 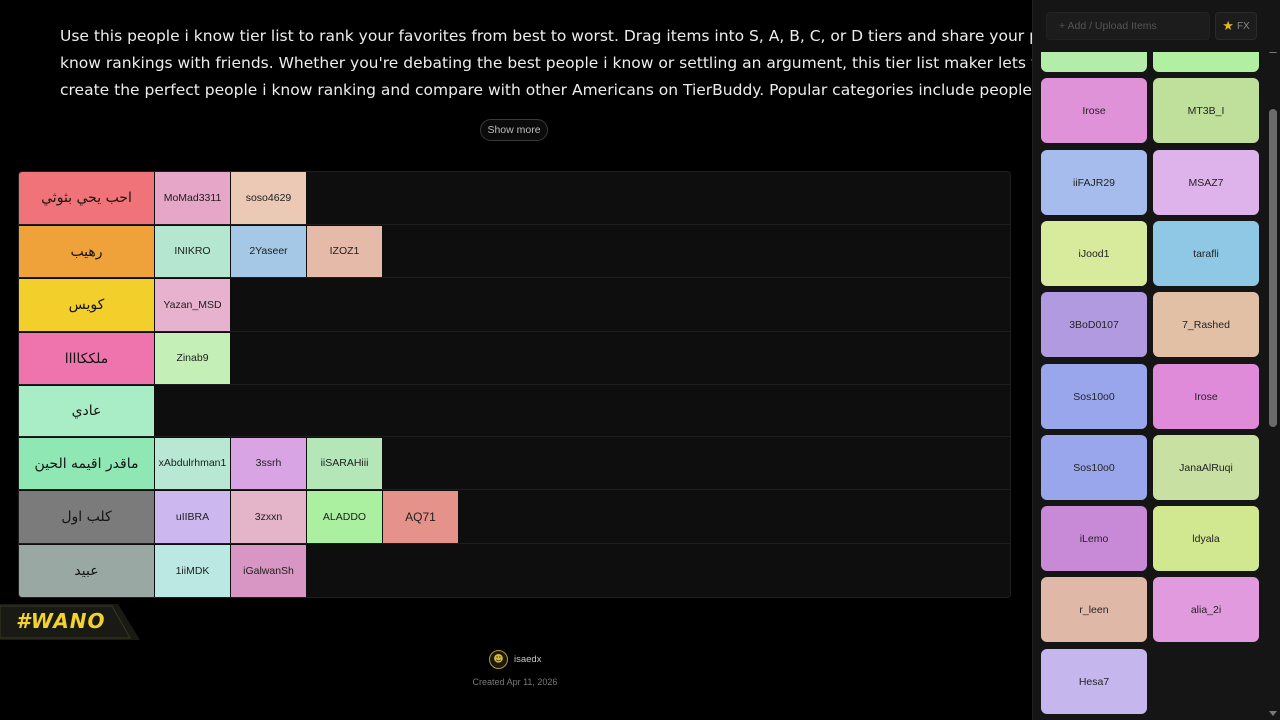 What do you see at coordinates (1243, 26) in the screenshot?
I see `fx-label: FX` at bounding box center [1243, 26].